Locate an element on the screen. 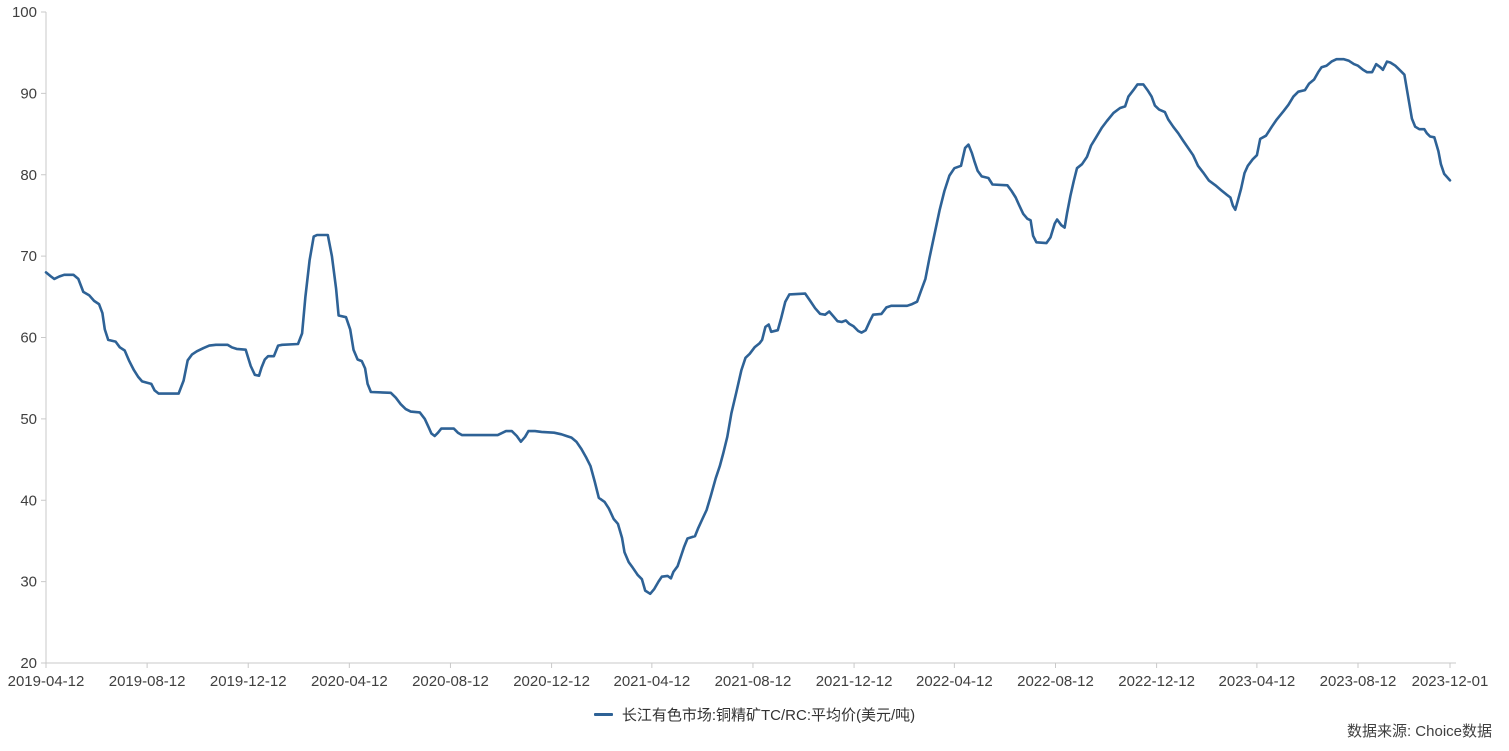  data-source-note: 数据来源: Choice数据 is located at coordinates (1419, 731).